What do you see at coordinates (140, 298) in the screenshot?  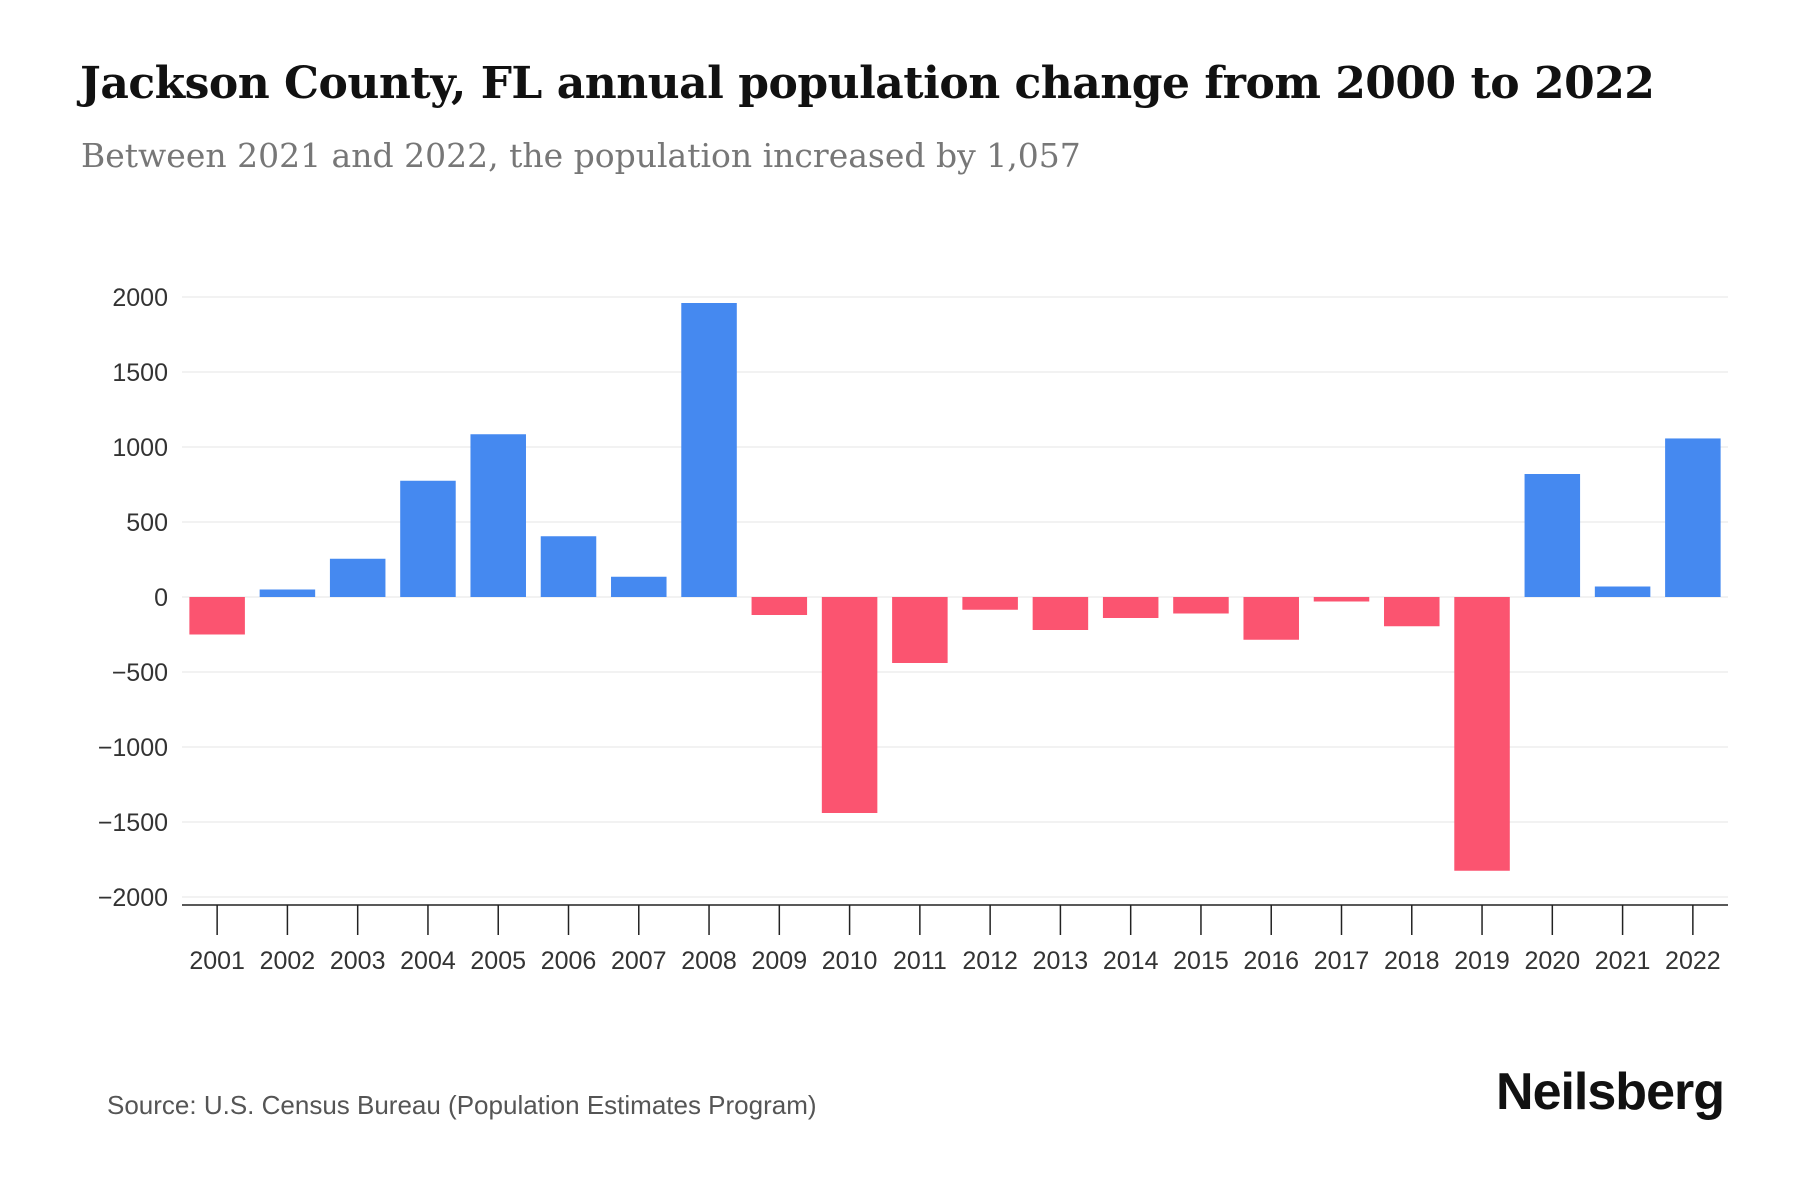 I see `y-tick-label: 2000` at bounding box center [140, 298].